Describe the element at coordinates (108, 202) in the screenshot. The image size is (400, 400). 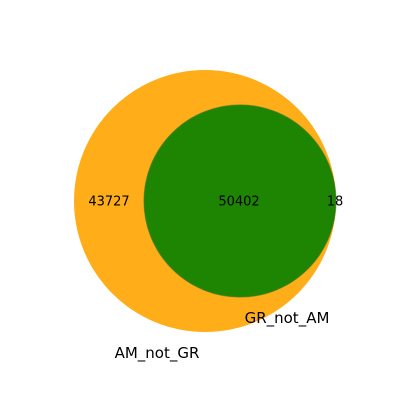
I see `region-label-only-first: 43727` at that location.